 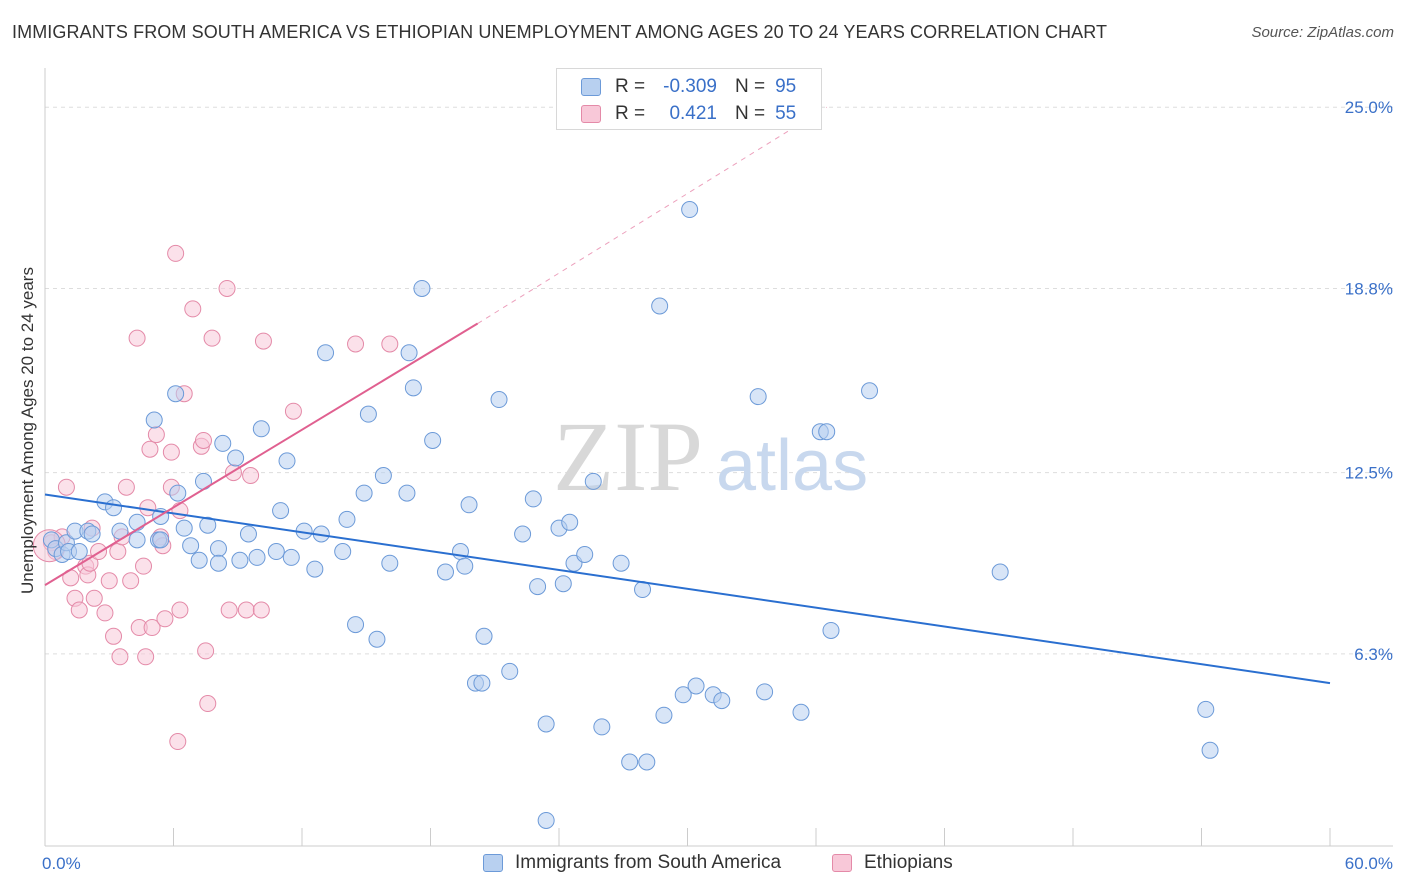 I want to click on legend-item-ethiopians: Ethiopians, so click(x=892, y=863).